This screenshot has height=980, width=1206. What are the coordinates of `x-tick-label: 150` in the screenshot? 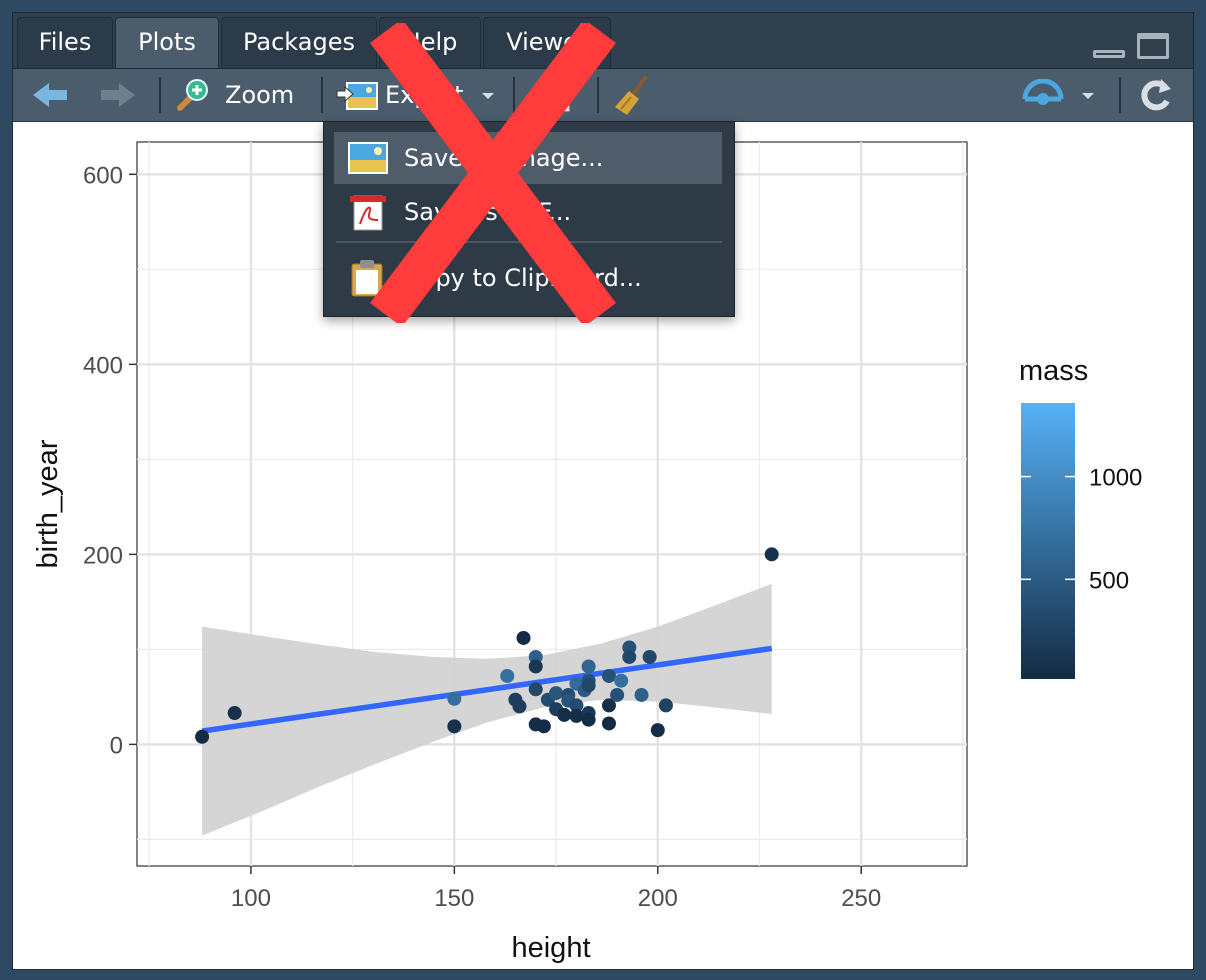 It's located at (454, 898).